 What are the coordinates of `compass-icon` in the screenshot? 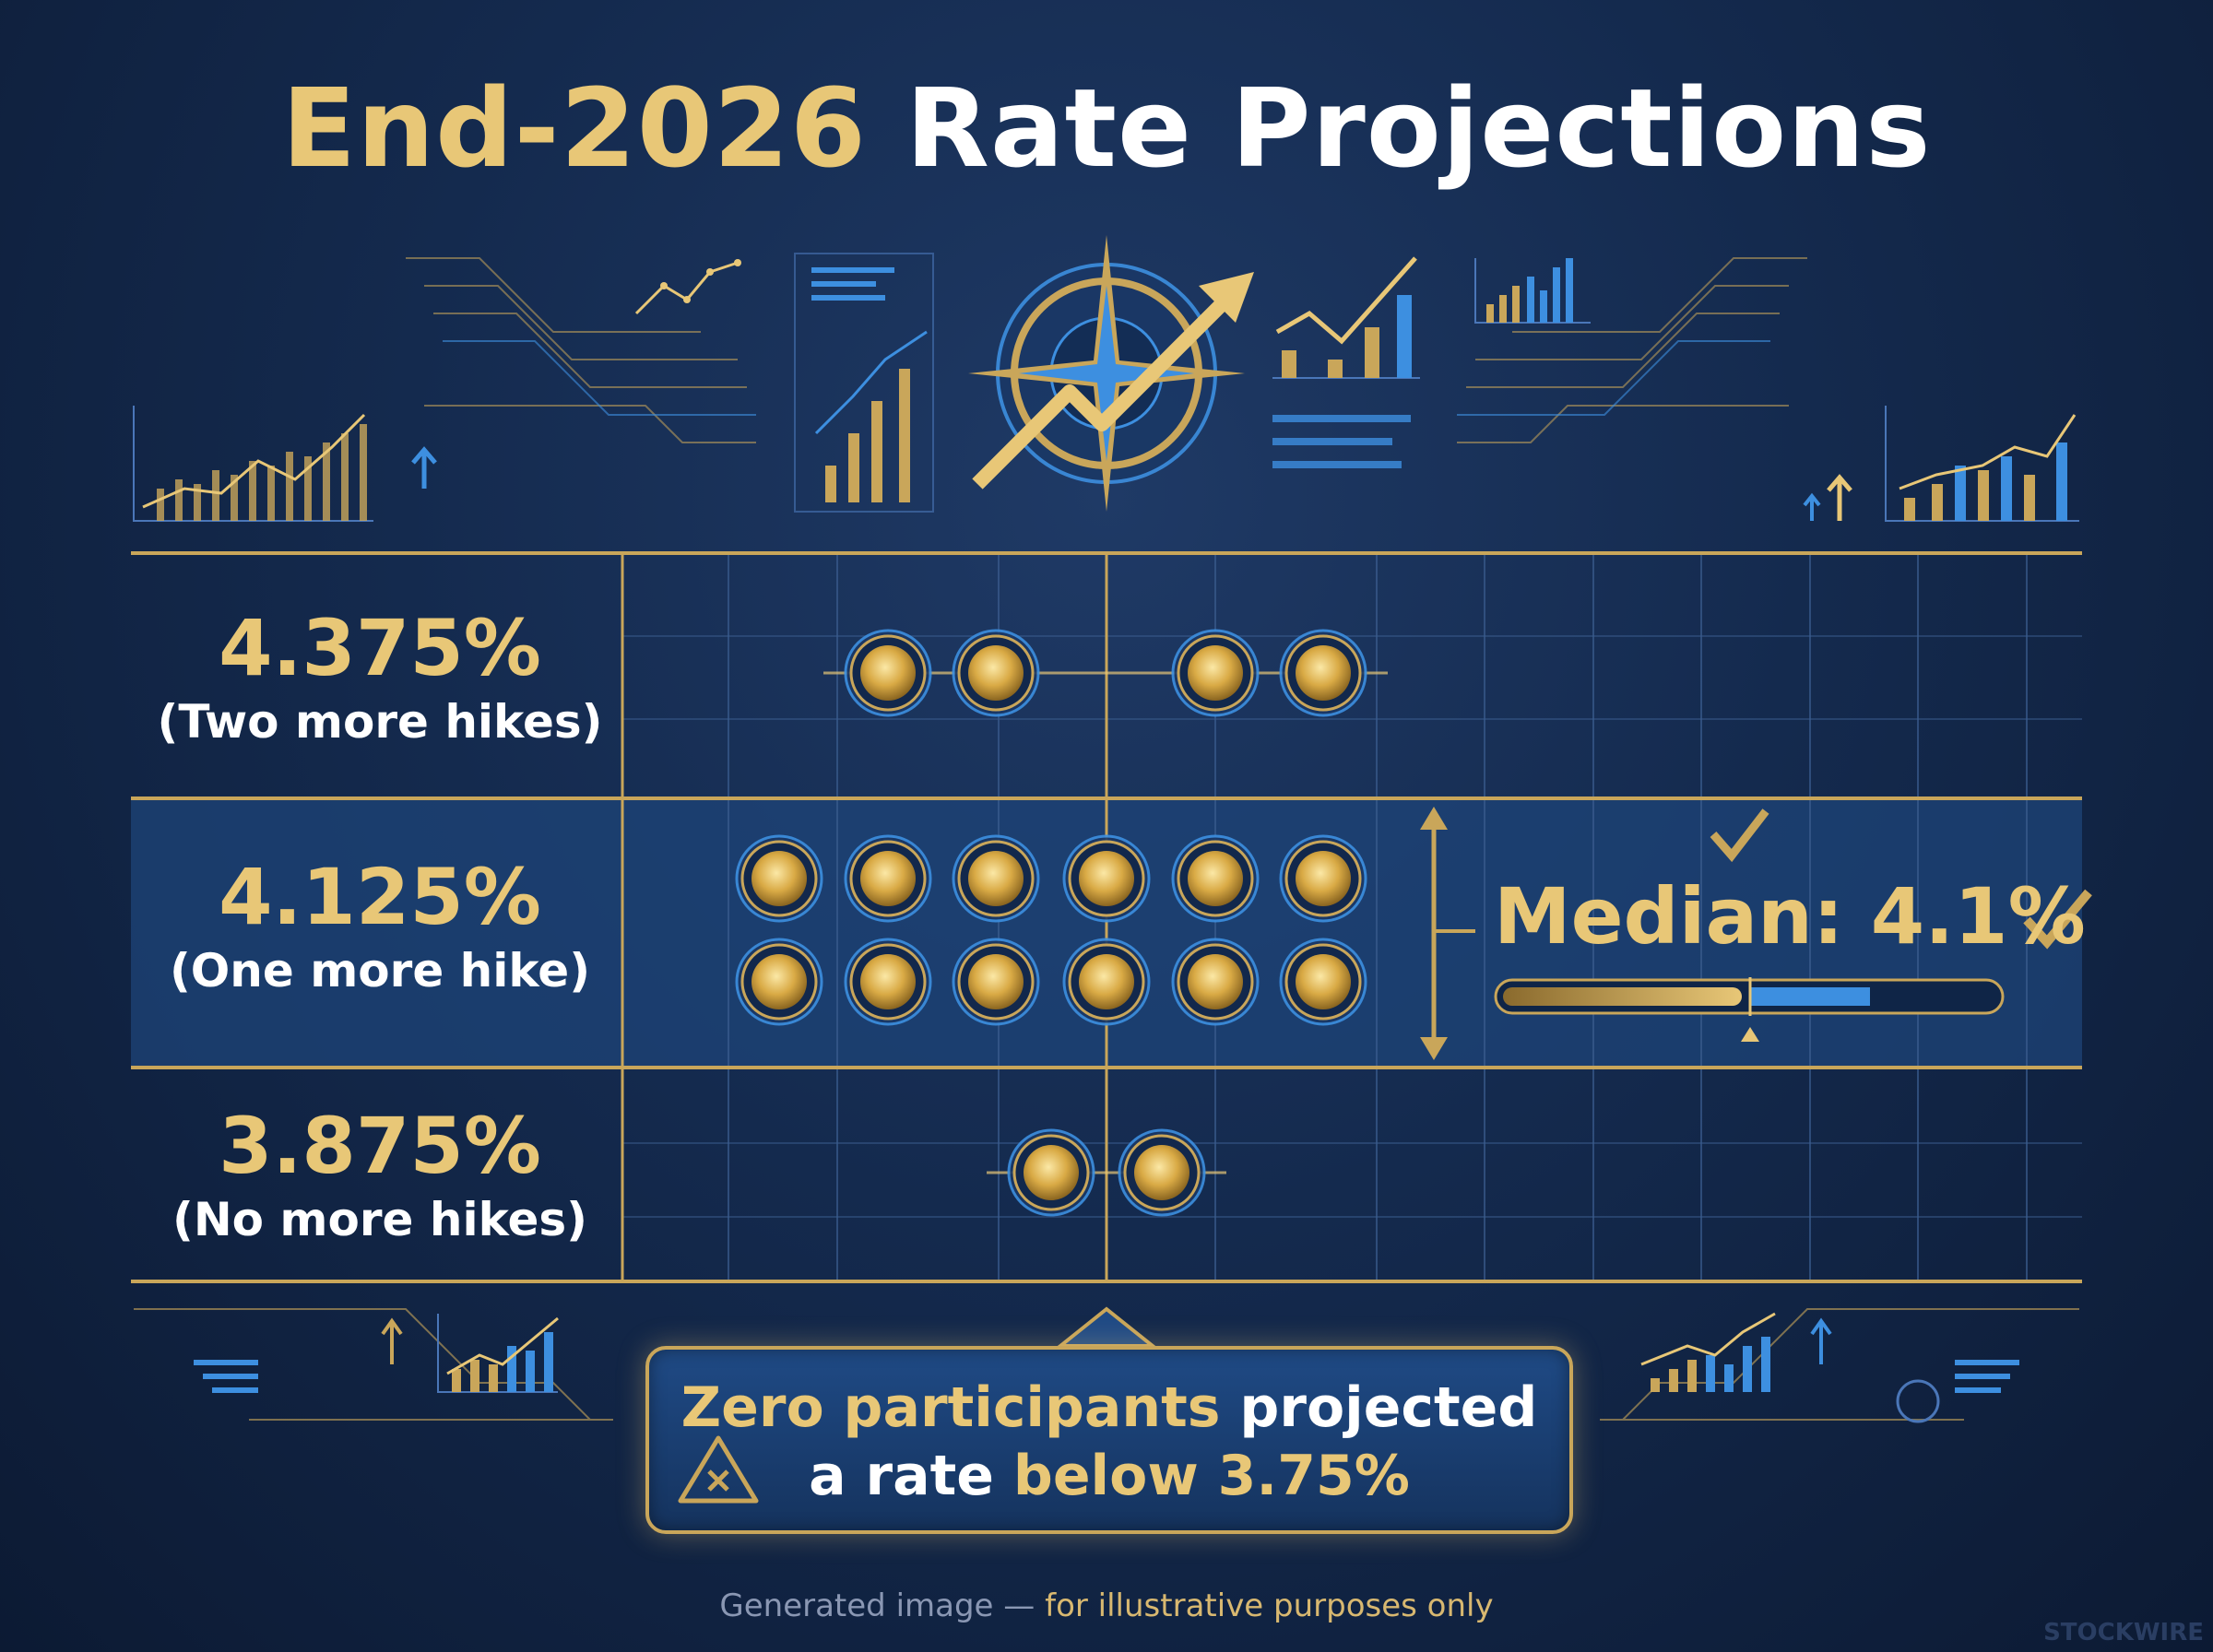 It's located at (1111, 373).